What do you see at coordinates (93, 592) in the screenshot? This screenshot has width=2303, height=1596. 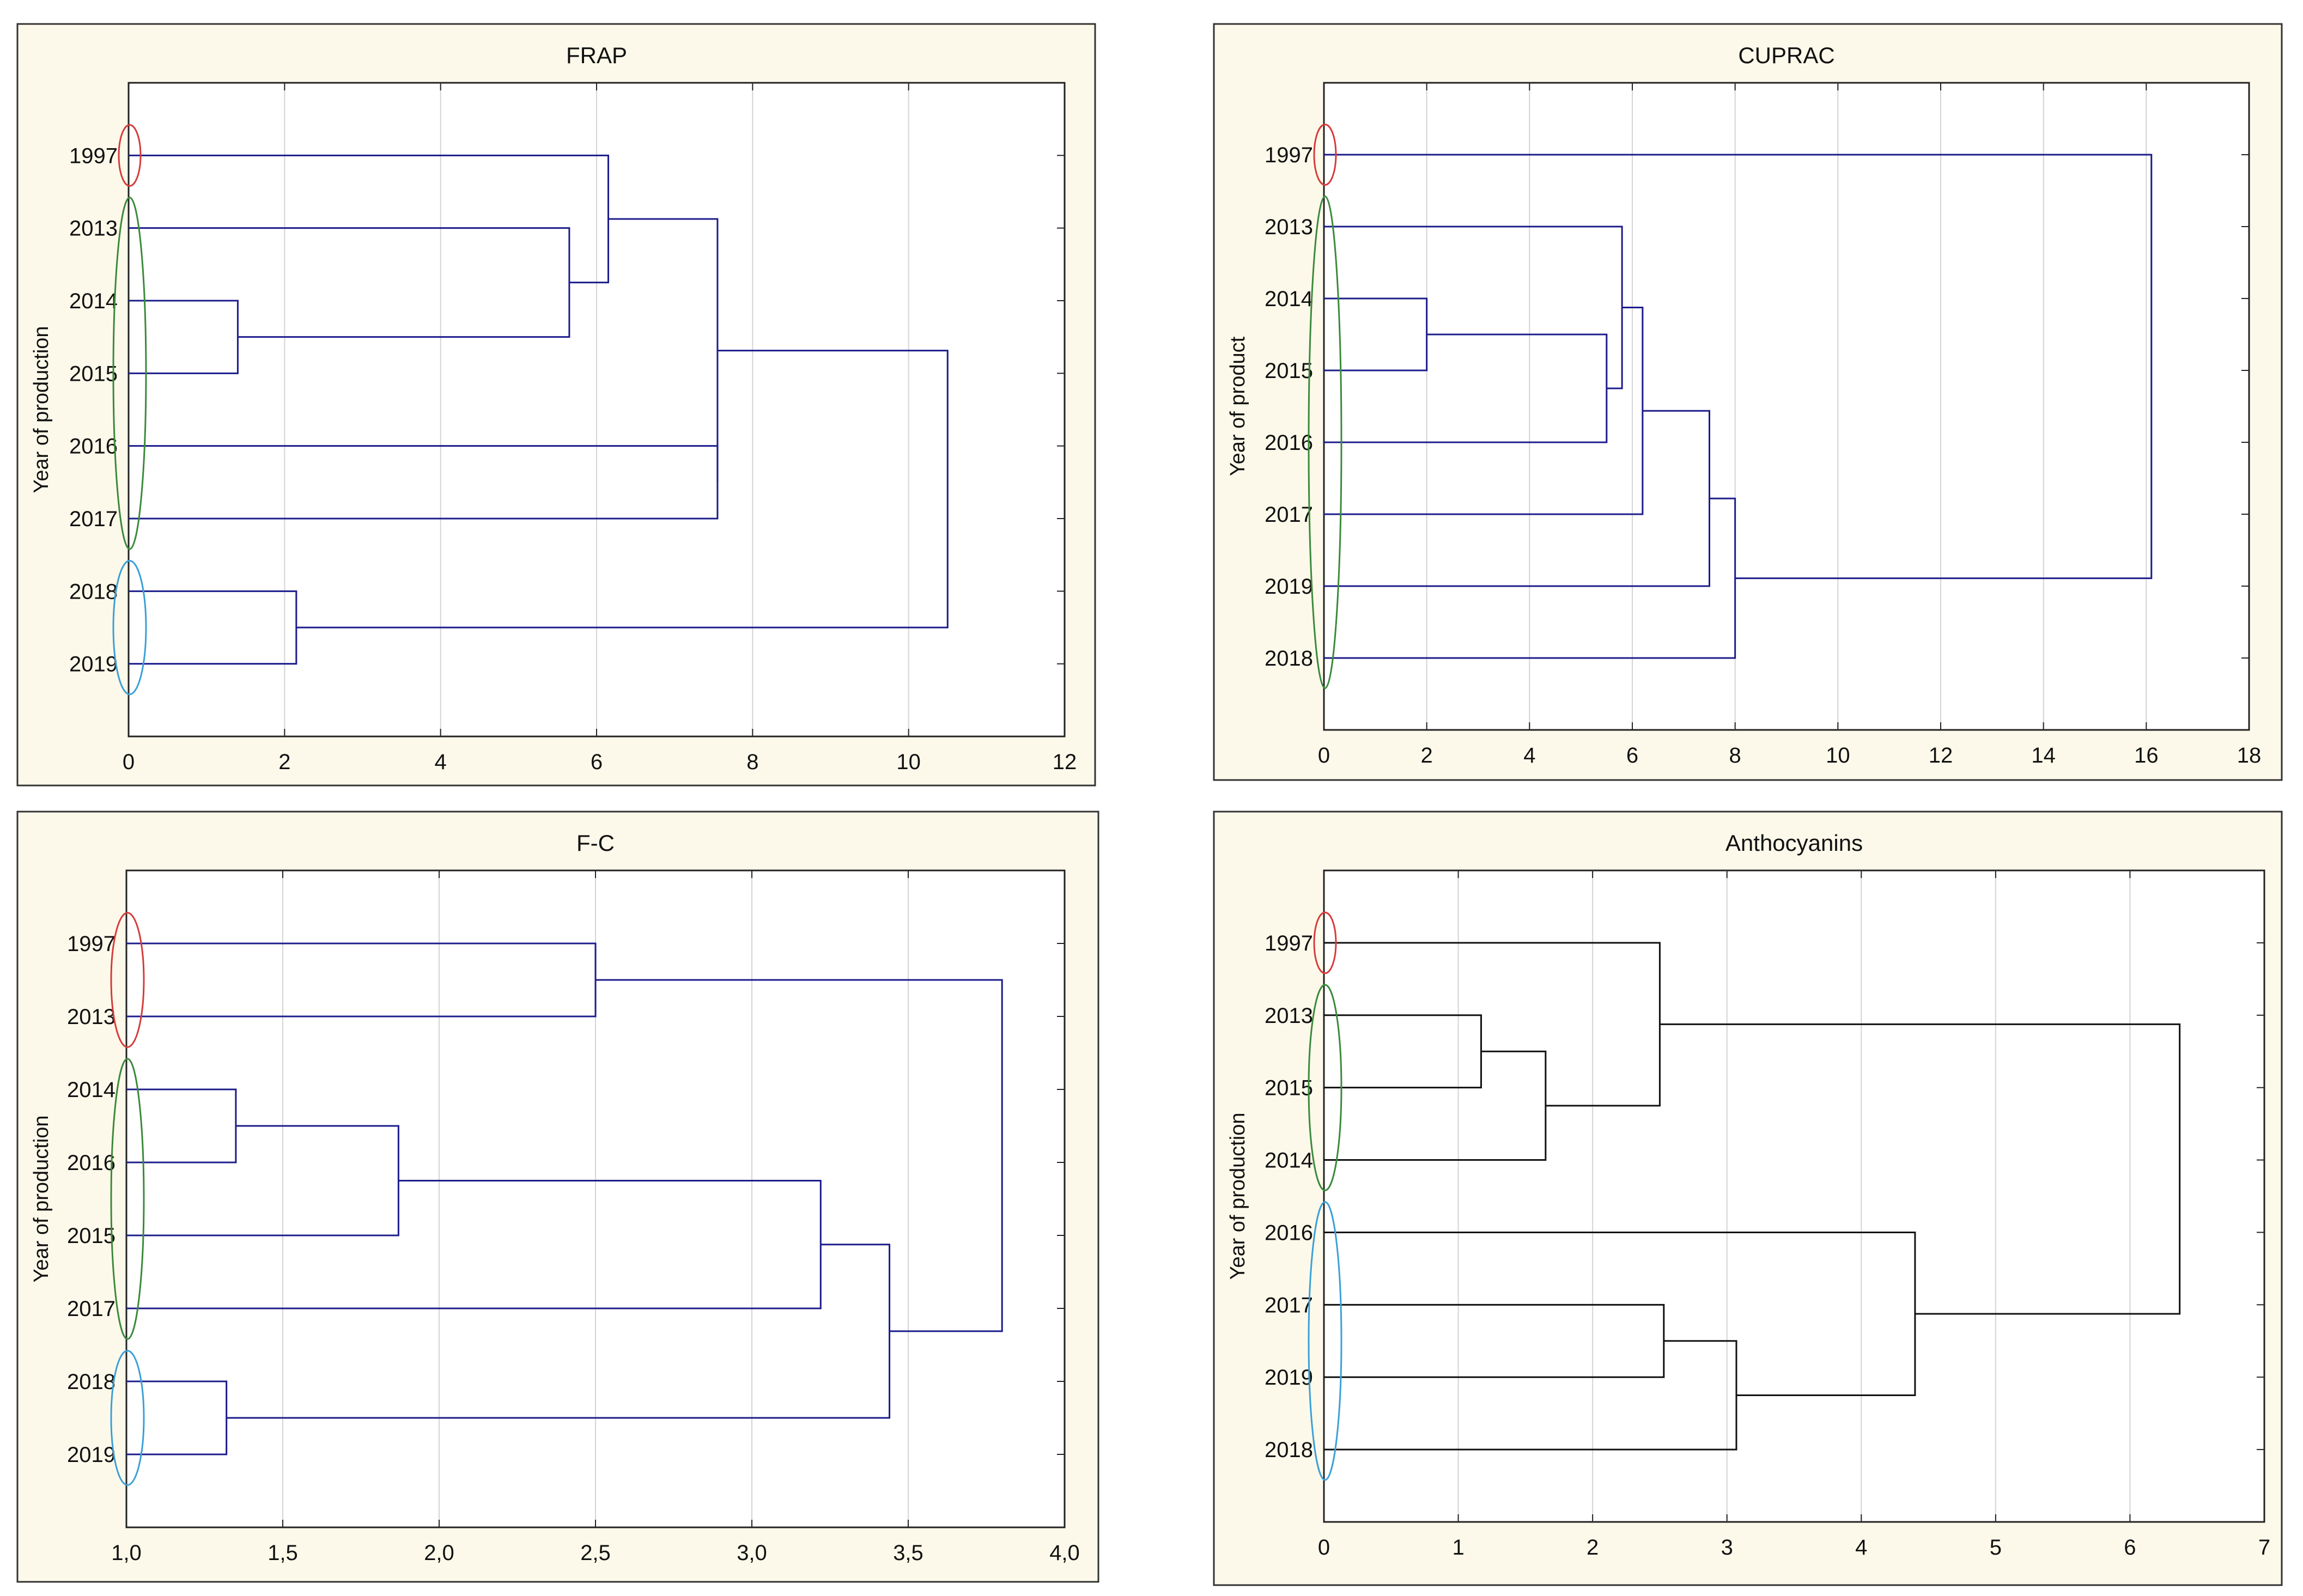 I see `frap-leaf-label: 2018` at bounding box center [93, 592].